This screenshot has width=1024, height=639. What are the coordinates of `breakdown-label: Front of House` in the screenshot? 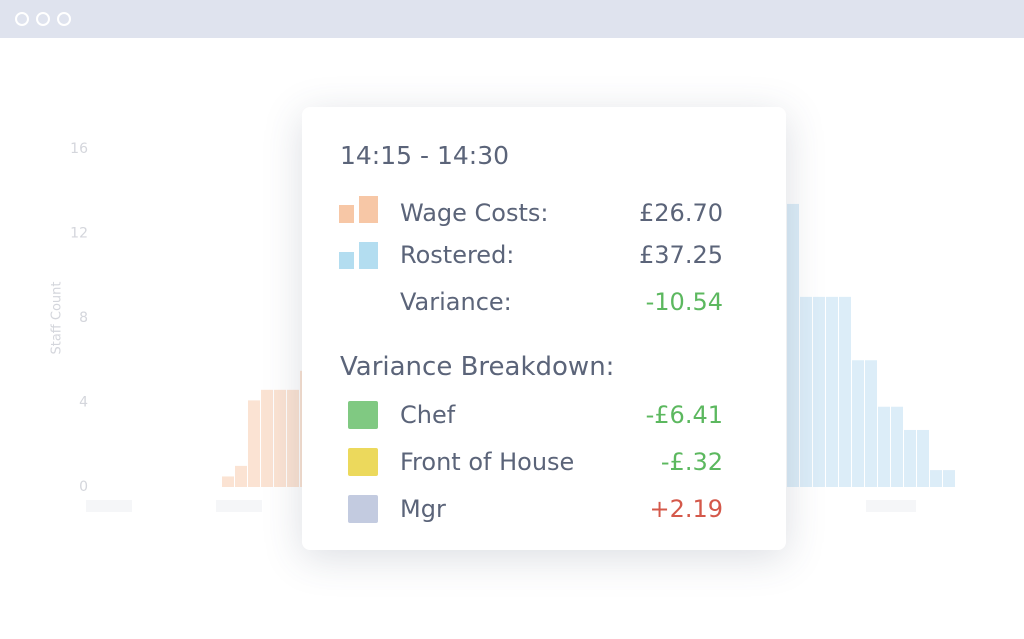 It's located at (487, 462).